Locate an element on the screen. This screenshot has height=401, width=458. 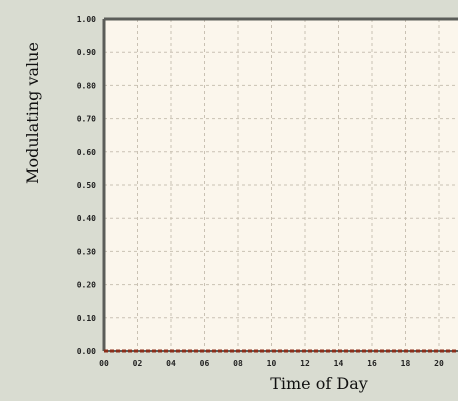
y-tick-label: 0.20 is located at coordinates (86, 285).